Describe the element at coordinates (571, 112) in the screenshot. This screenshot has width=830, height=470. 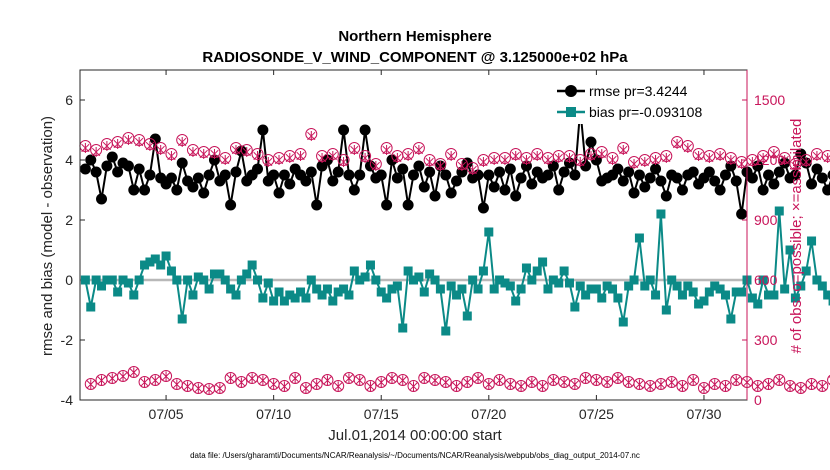
I see `legend-bias-marker` at that location.